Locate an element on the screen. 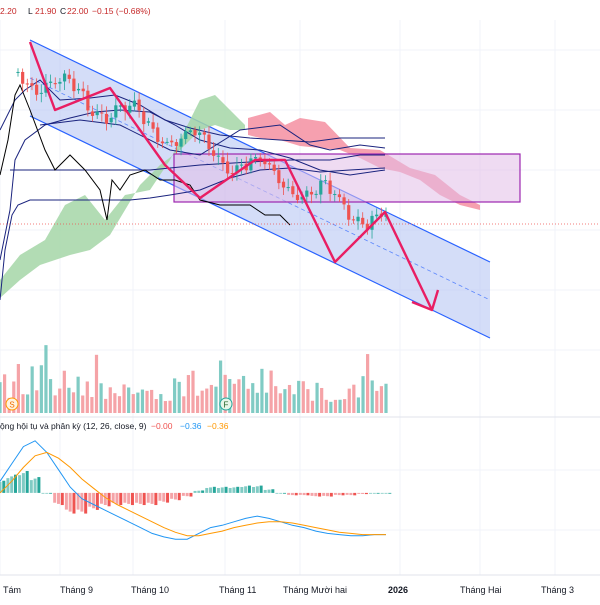 This screenshot has height=605, width=600. event-marker-f: F is located at coordinates (226, 404).